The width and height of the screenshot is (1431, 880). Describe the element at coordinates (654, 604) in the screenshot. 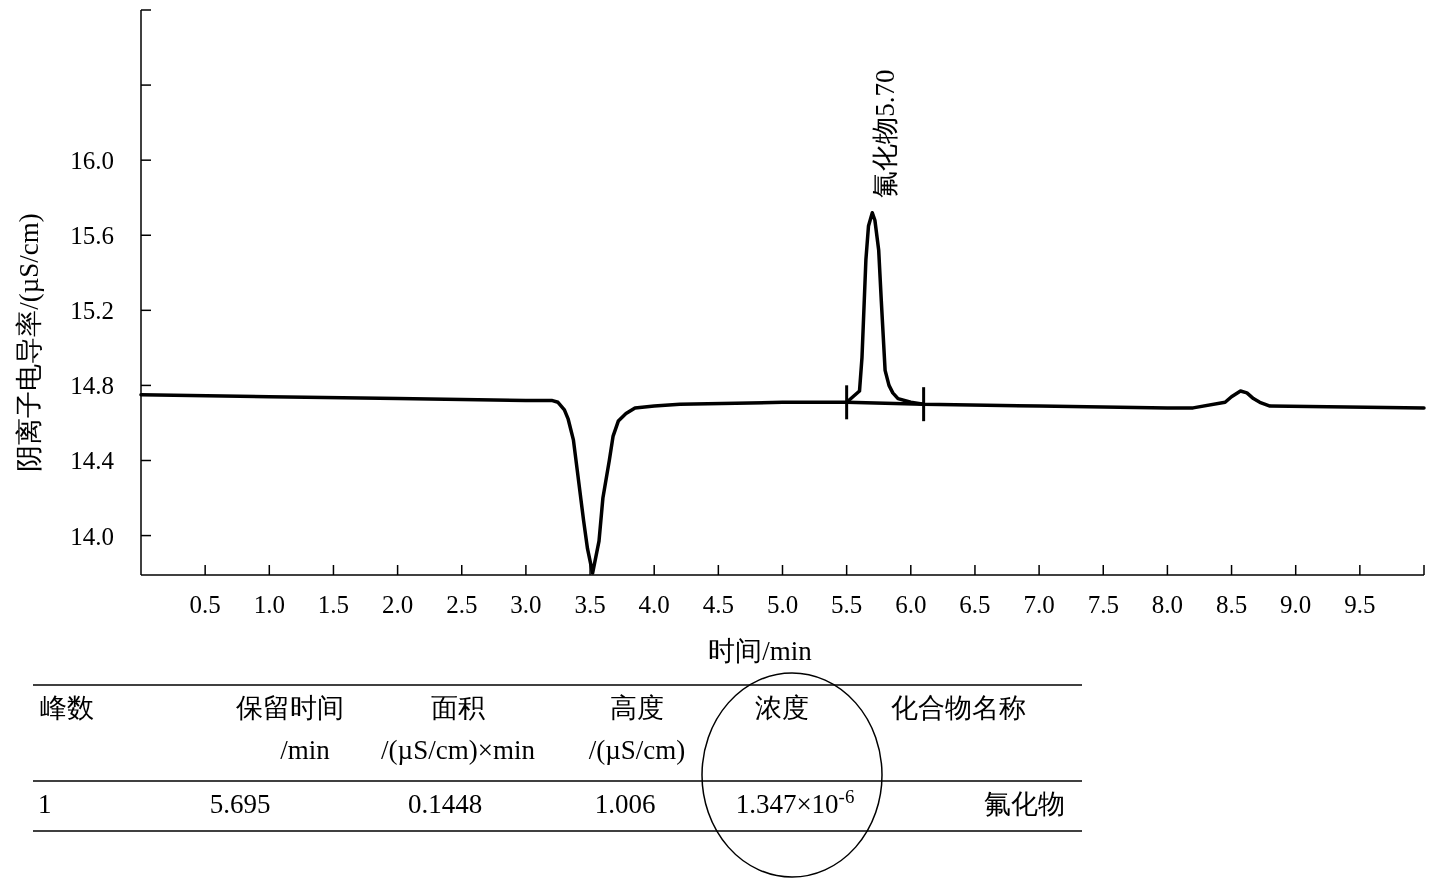

I see `x-tick-label: 4.0` at that location.